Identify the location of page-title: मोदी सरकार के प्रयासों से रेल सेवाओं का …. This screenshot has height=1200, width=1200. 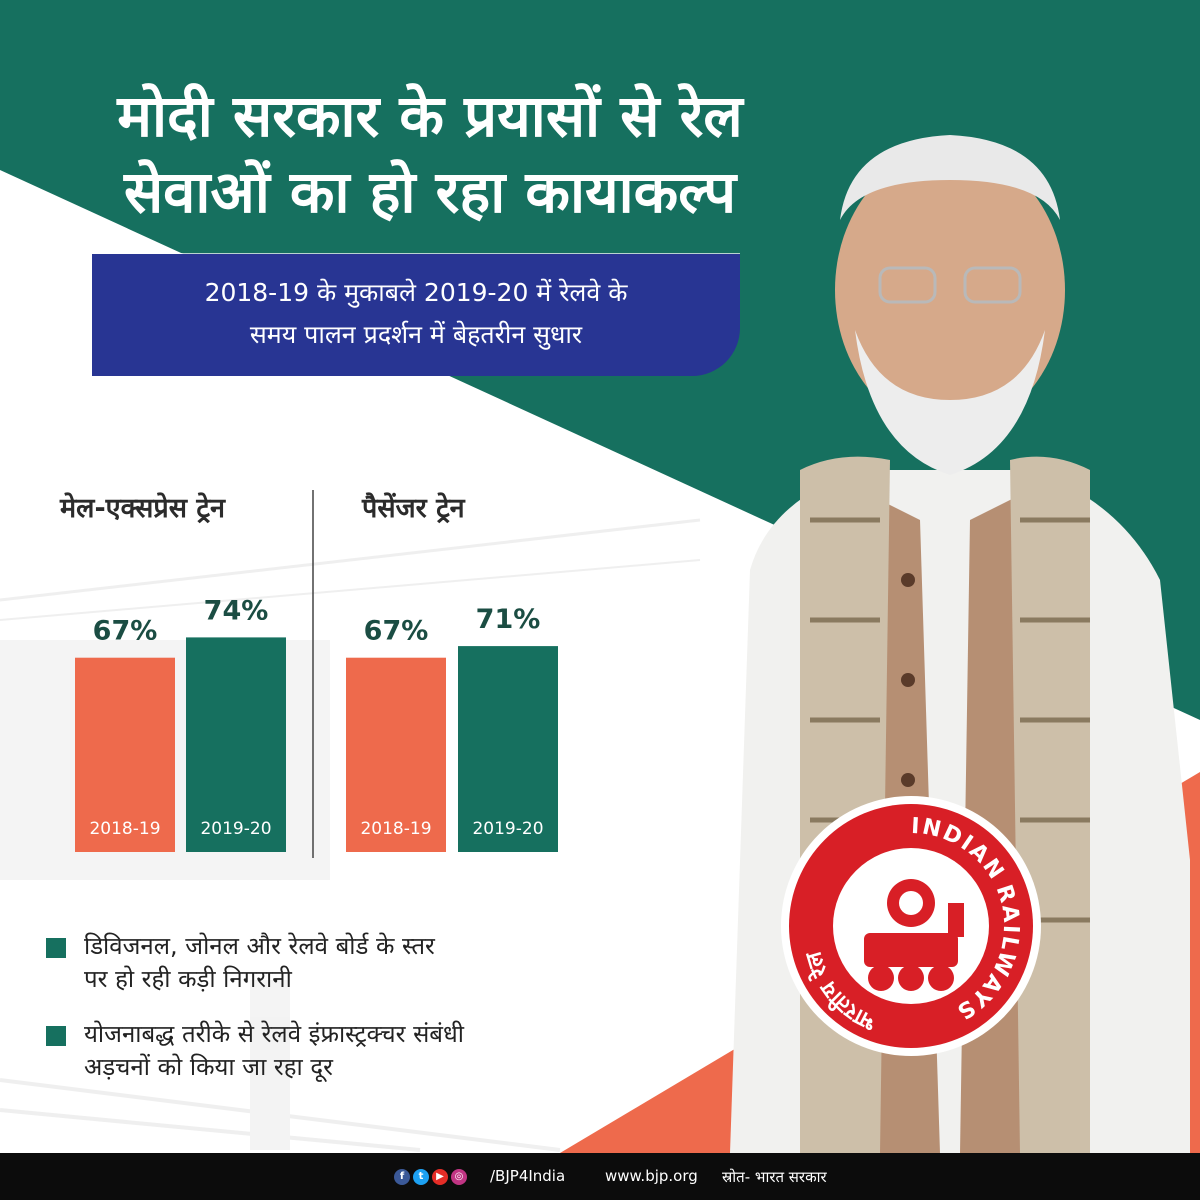
(430, 154).